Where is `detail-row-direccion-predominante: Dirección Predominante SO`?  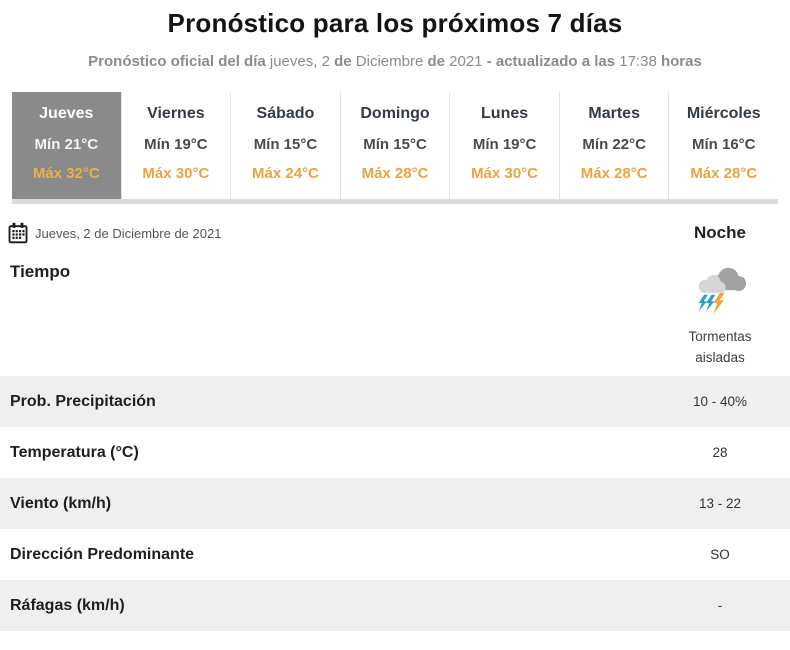
detail-row-direccion-predominante: Dirección Predominante SO is located at coordinates (395, 554).